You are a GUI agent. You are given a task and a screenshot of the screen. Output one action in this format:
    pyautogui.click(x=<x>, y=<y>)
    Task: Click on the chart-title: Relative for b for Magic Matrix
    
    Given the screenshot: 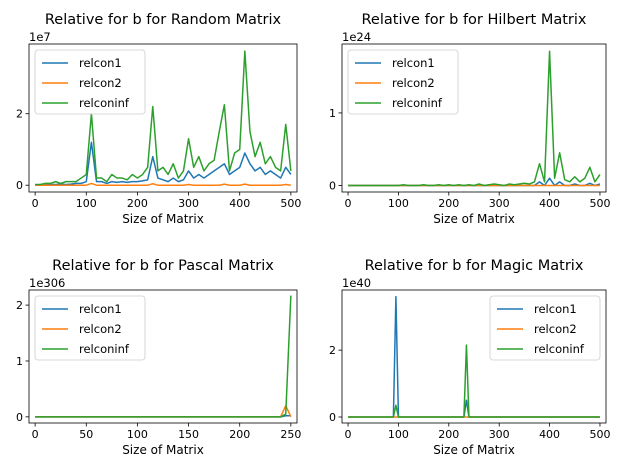 What is the action you would take?
    pyautogui.click(x=474, y=266)
    